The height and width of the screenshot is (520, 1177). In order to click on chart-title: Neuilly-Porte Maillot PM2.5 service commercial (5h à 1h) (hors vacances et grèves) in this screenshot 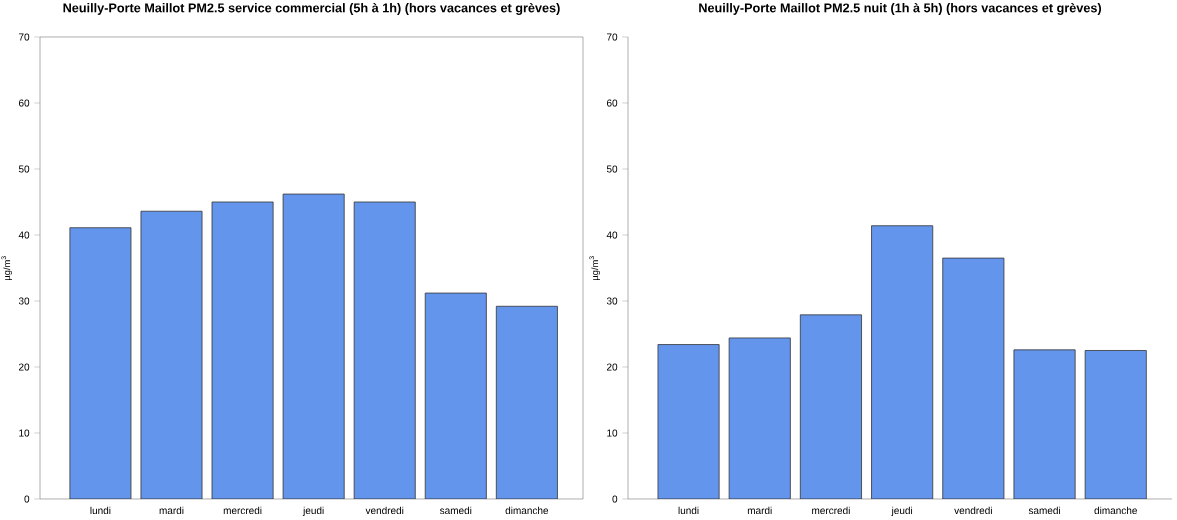, I will do `click(311, 8)`.